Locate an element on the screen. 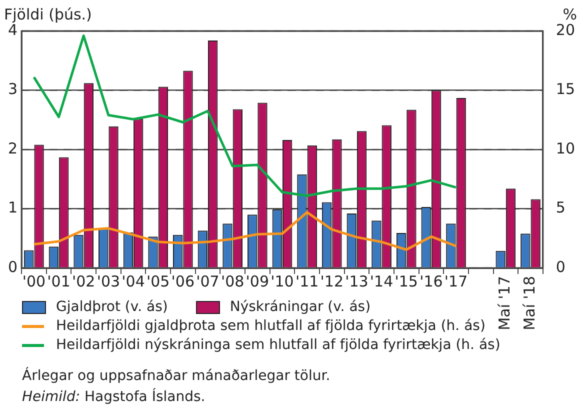 The image size is (587, 409). y2-tick-label: 20 is located at coordinates (566, 29).